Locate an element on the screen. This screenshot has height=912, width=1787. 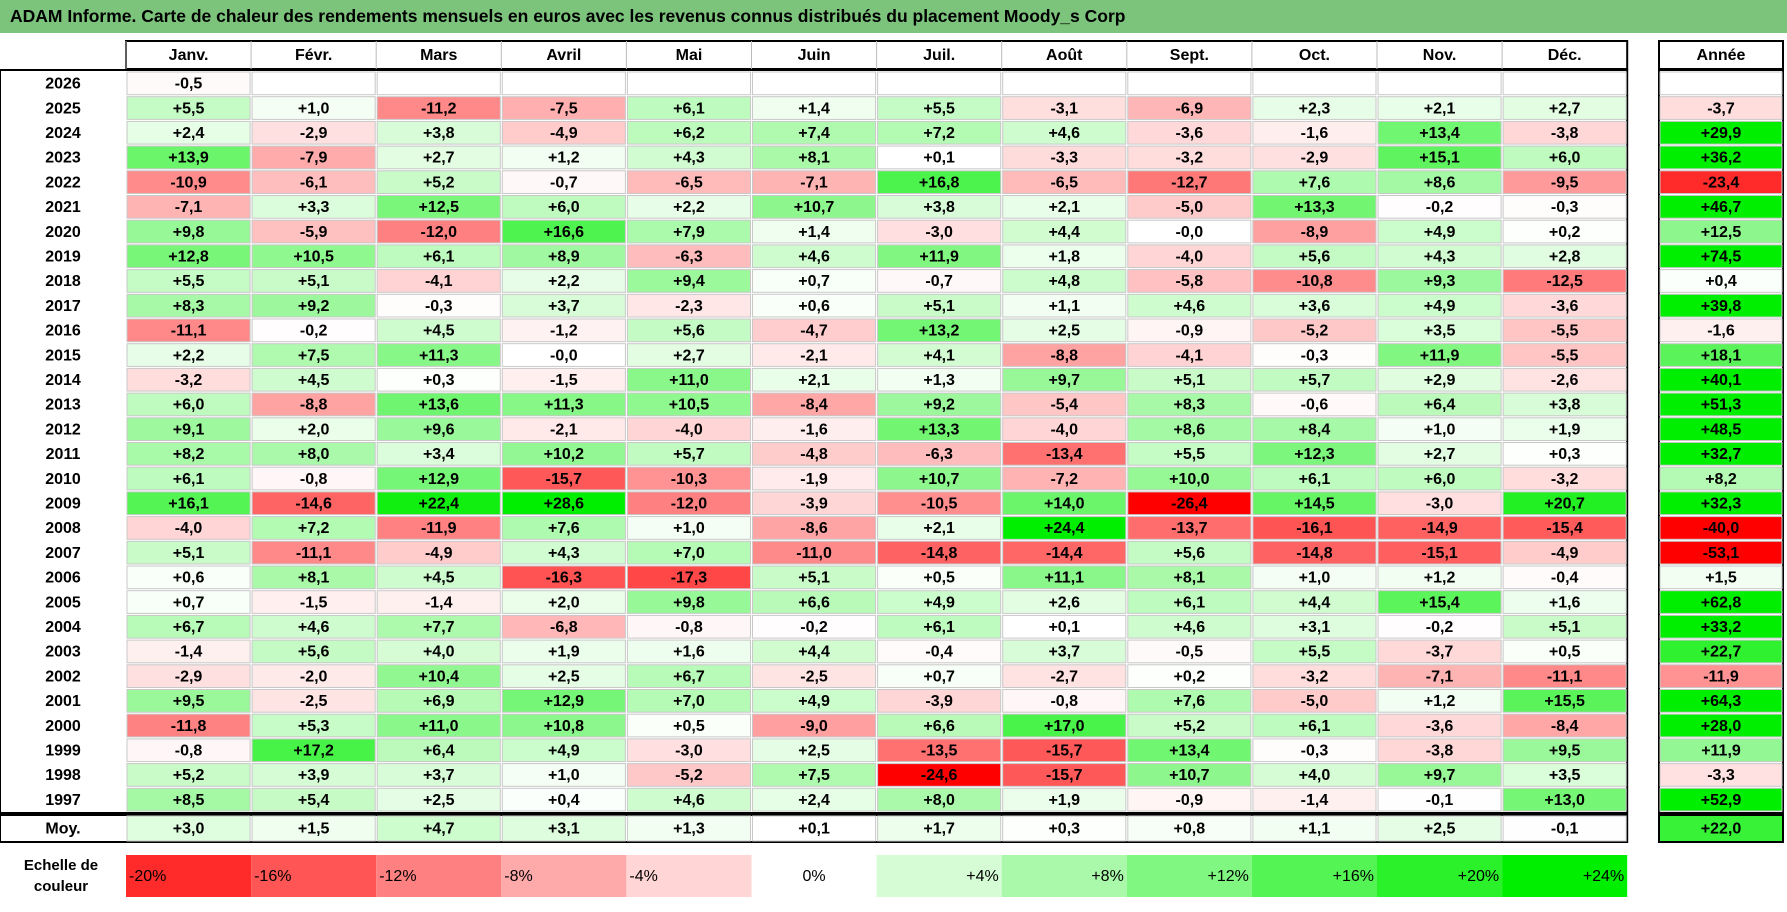
cell-value: +13,4 is located at coordinates (1189, 750).